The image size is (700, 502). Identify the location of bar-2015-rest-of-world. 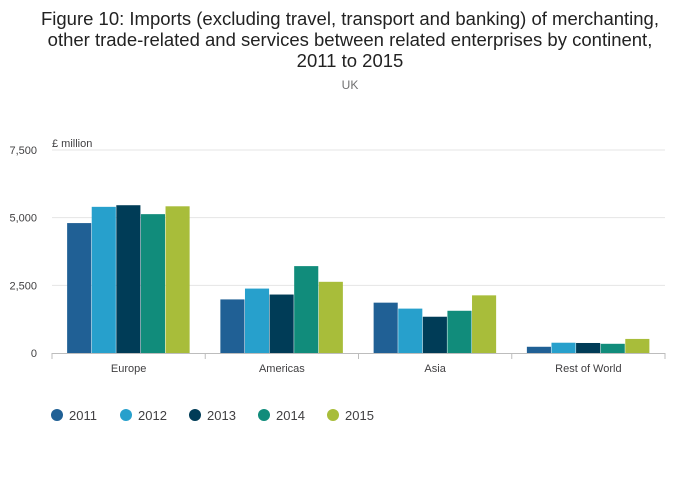
(637, 345).